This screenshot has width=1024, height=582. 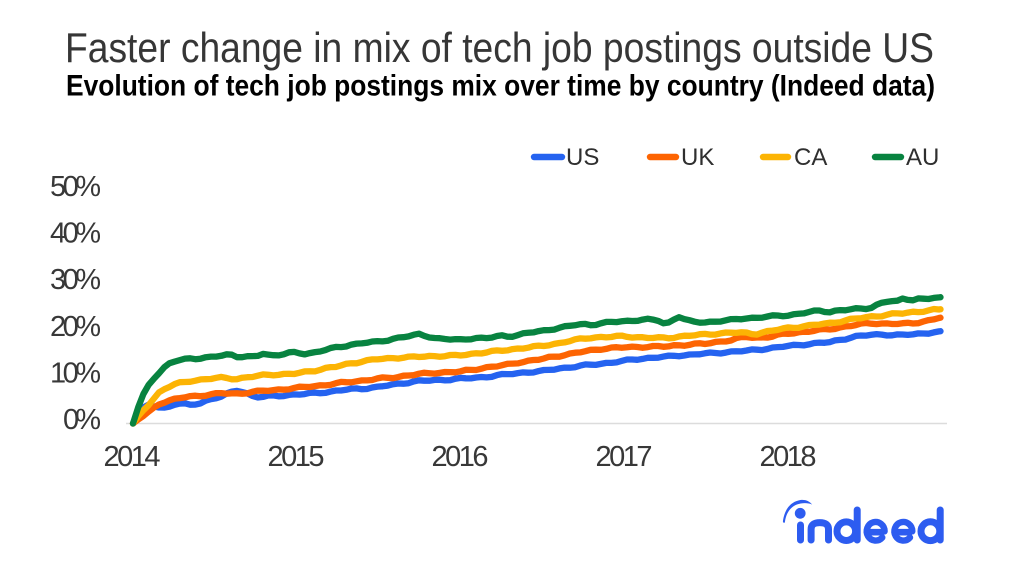 What do you see at coordinates (75, 280) in the screenshot?
I see `svg-text: 30%` at bounding box center [75, 280].